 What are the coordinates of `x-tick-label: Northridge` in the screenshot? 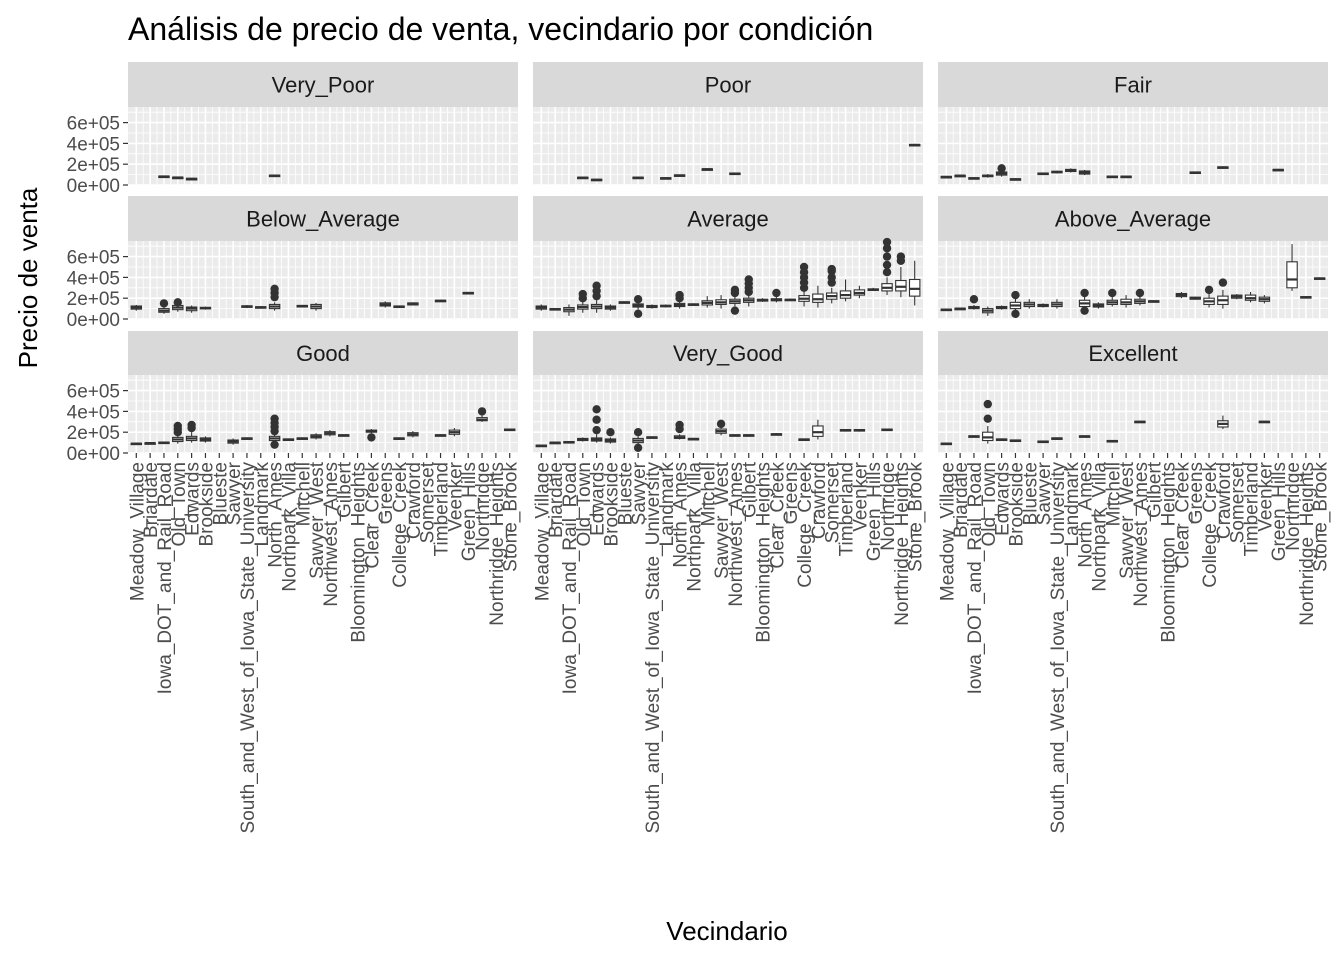 It's located at (1293, 506).